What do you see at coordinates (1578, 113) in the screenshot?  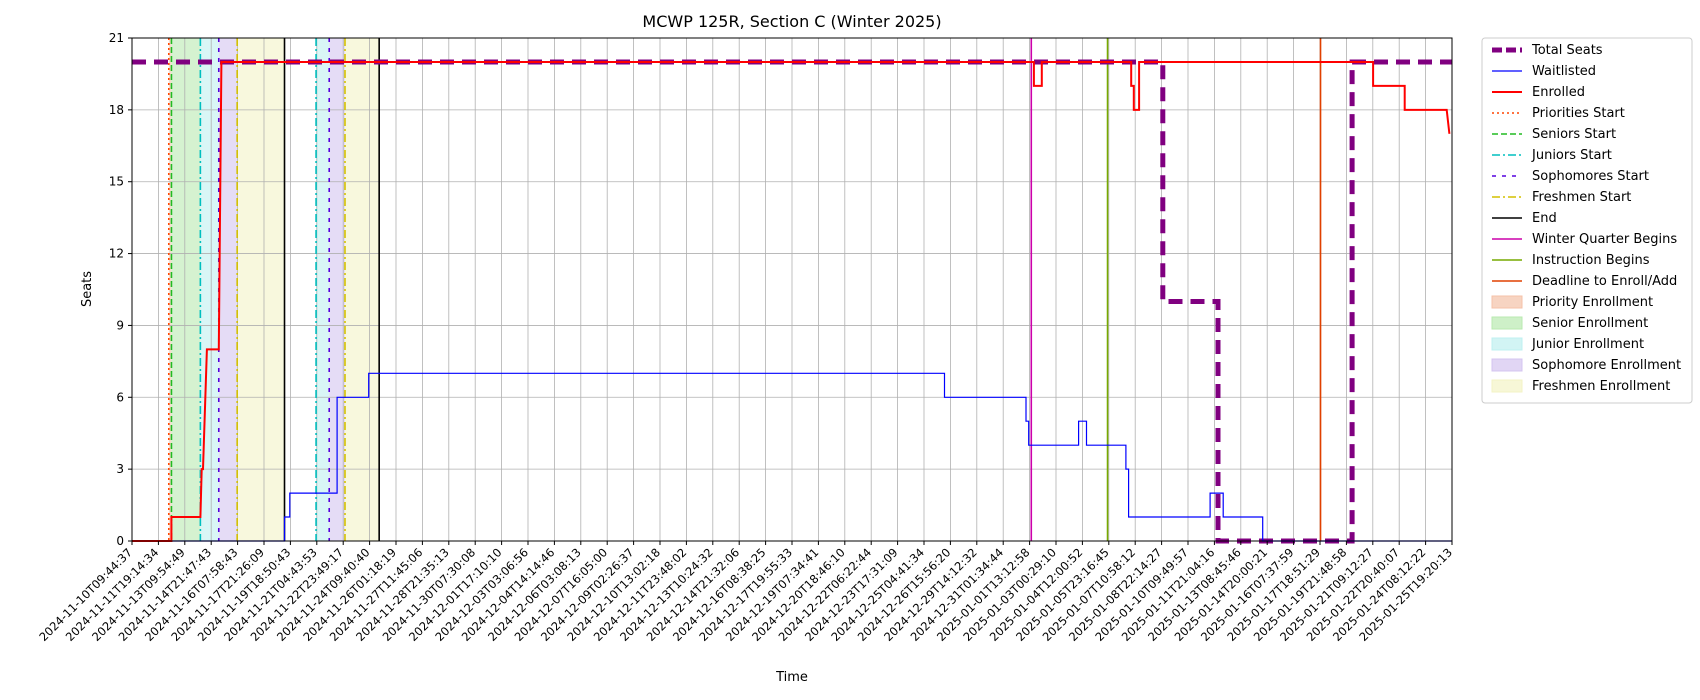 I see `legend-label: Priorities Start` at bounding box center [1578, 113].